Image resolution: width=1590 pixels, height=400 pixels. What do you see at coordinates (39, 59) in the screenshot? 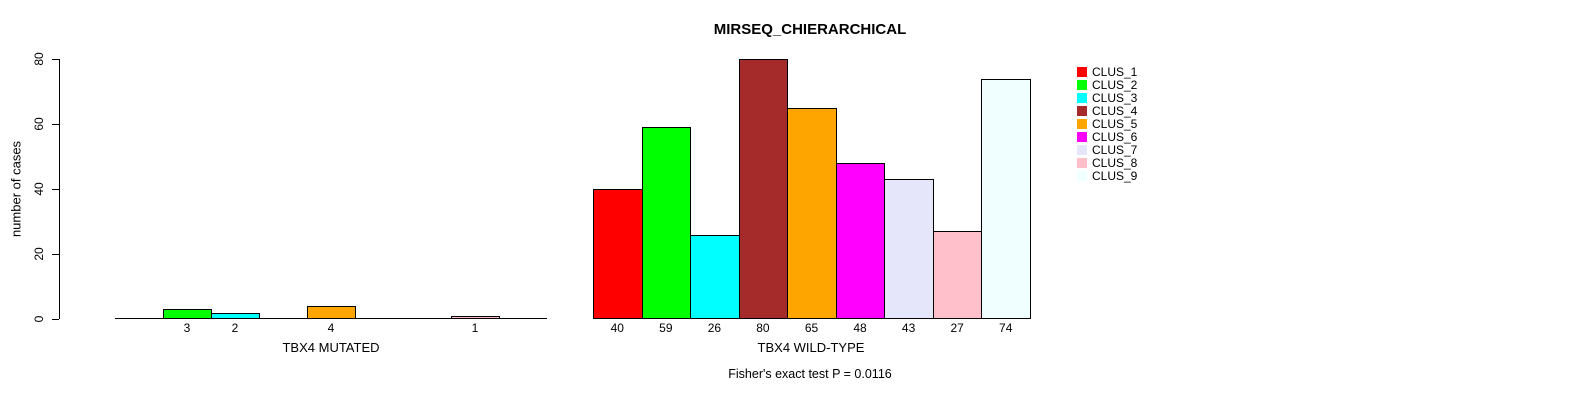
I see `y-tick-label: 80` at bounding box center [39, 59].